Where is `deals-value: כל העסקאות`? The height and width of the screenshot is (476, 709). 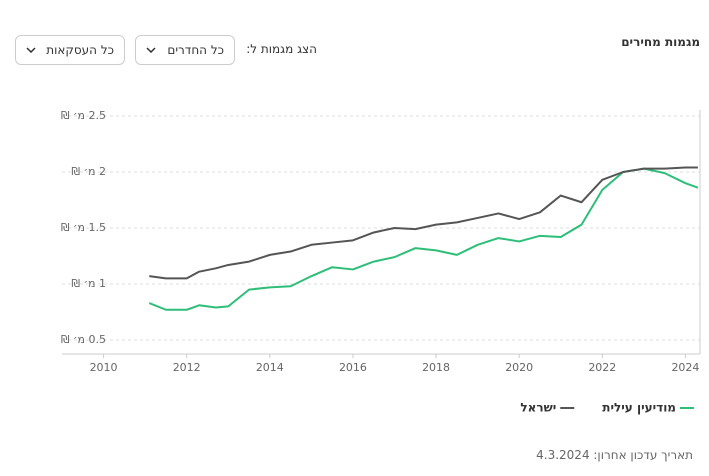 deals-value: כל העסקאות is located at coordinates (80, 50).